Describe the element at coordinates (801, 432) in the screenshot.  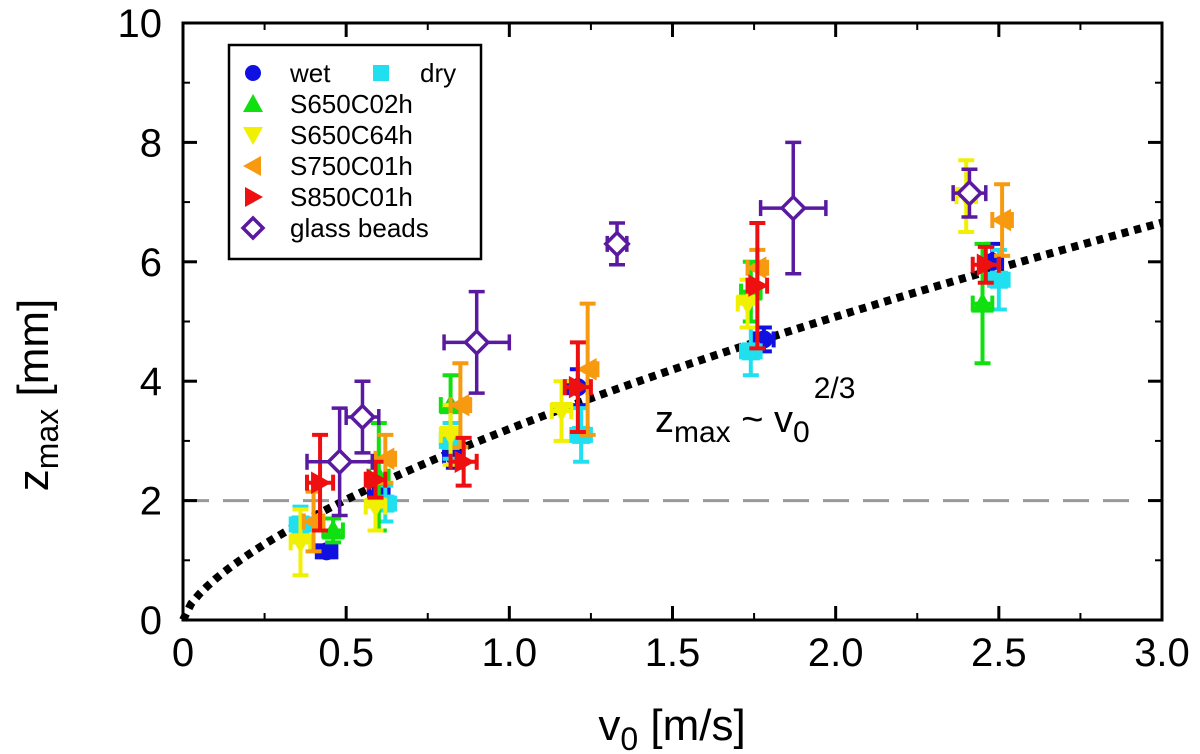
I see `annotation-operator-sub: 0` at that location.